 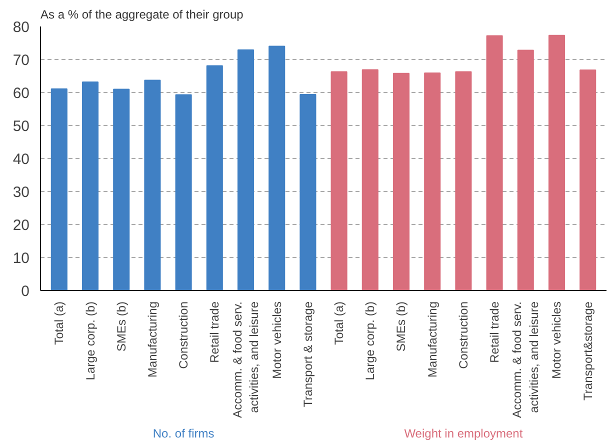 What do you see at coordinates (21, 60) in the screenshot?
I see `y-tick-label: 70` at bounding box center [21, 60].